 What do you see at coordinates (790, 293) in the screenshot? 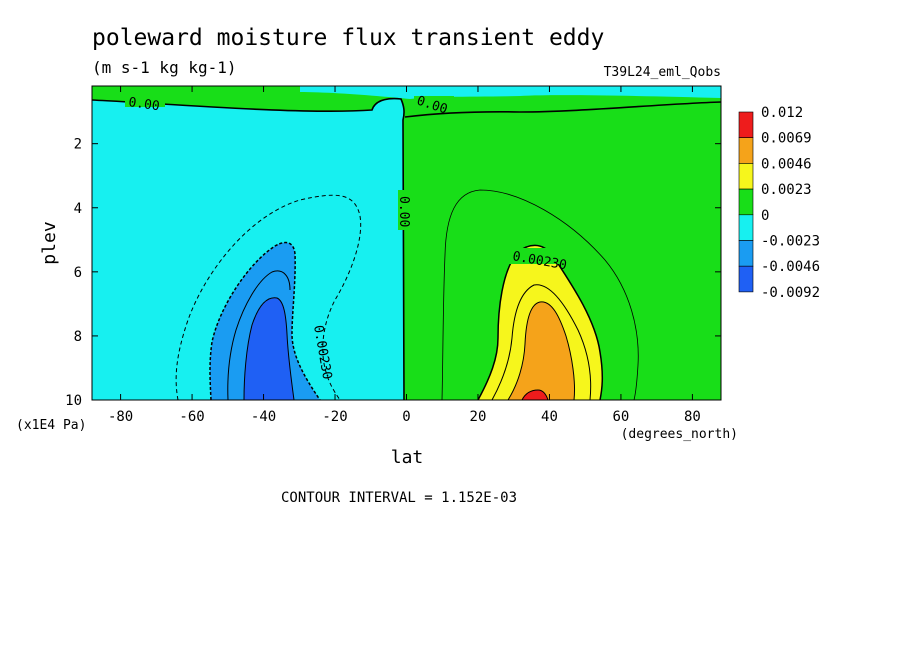
I see `colorbar-label: -0.0092` at bounding box center [790, 293].